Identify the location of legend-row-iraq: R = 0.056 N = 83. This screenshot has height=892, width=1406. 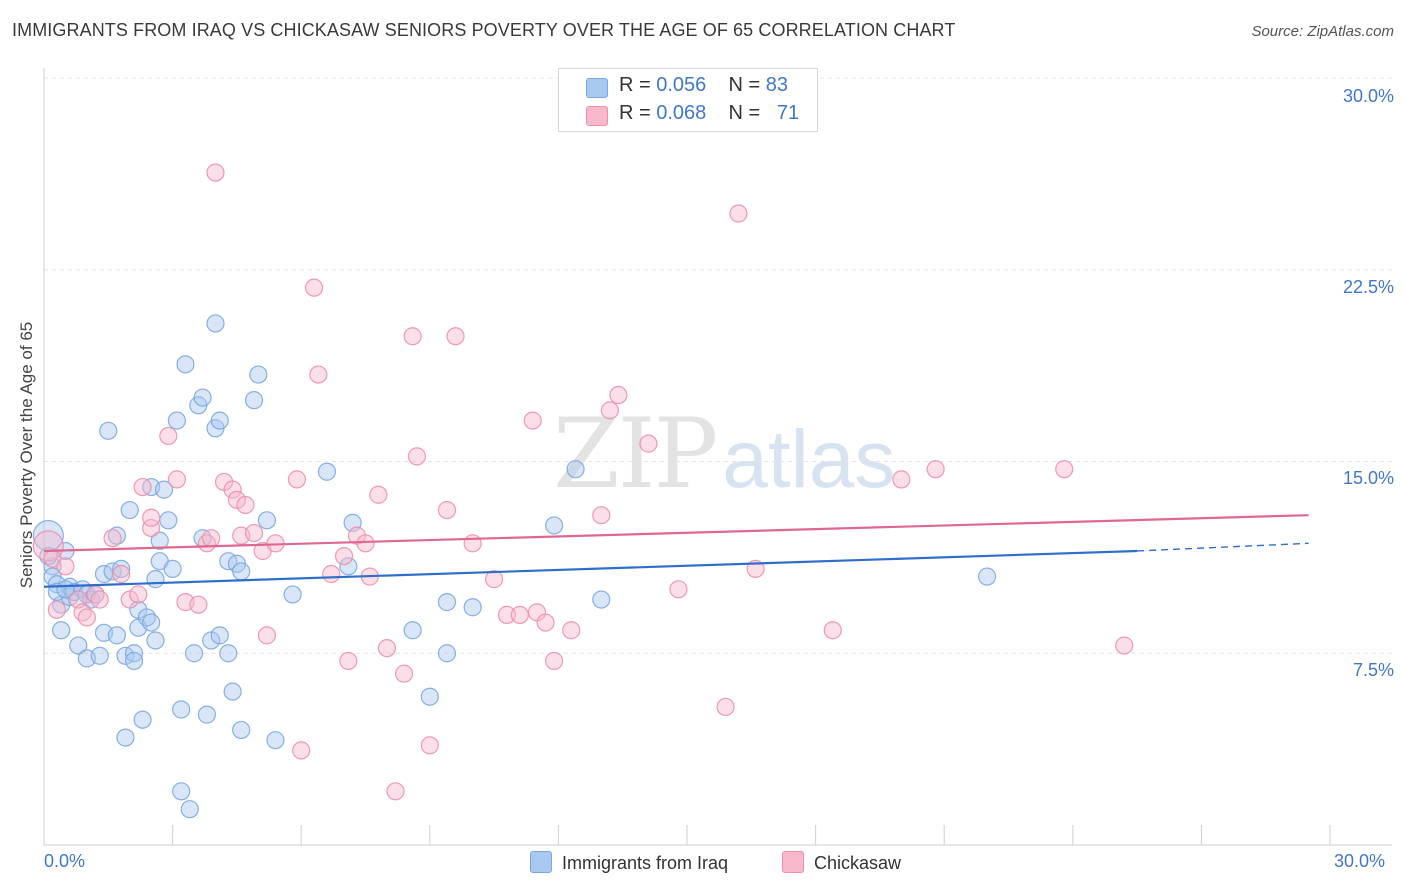
(687, 86).